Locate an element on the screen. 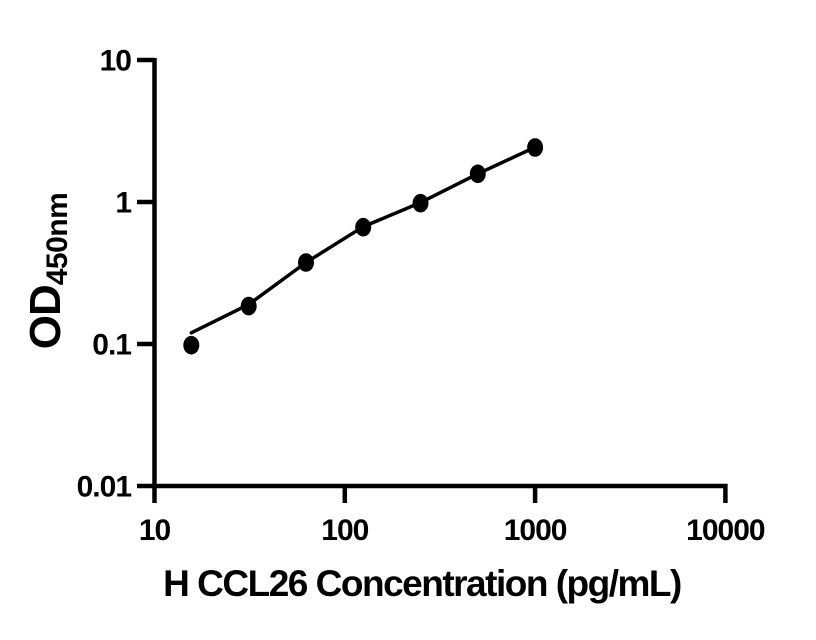 This screenshot has width=816, height=640. x-tick-label: 1000 is located at coordinates (535, 530).